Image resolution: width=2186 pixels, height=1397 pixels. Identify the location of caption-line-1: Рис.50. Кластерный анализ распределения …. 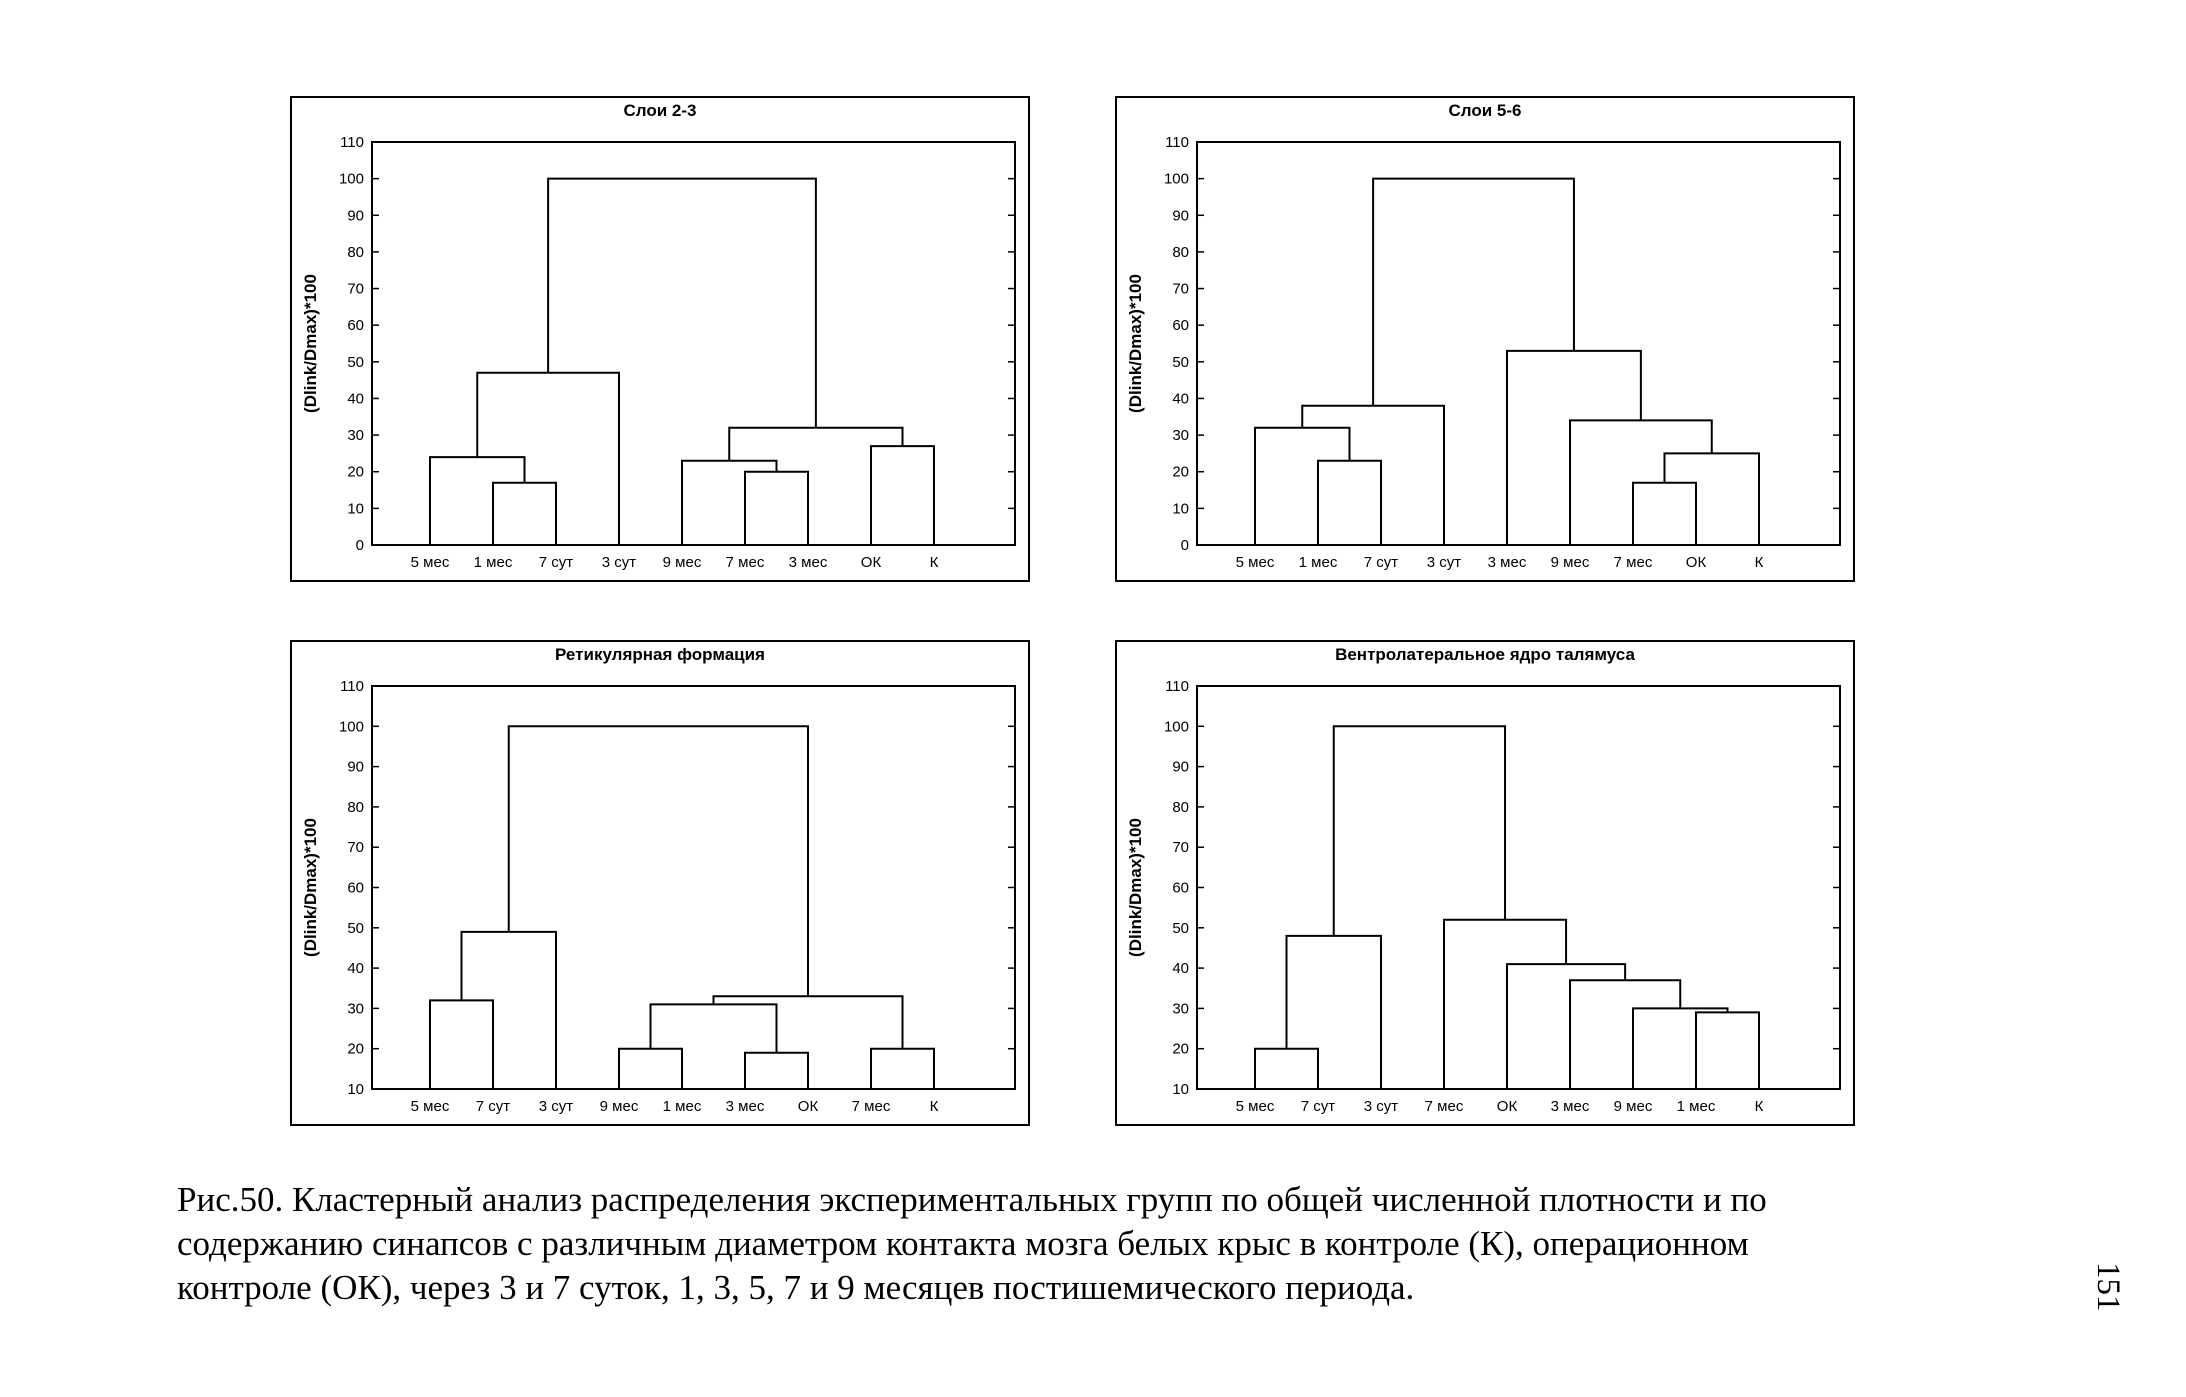
(972, 1199).